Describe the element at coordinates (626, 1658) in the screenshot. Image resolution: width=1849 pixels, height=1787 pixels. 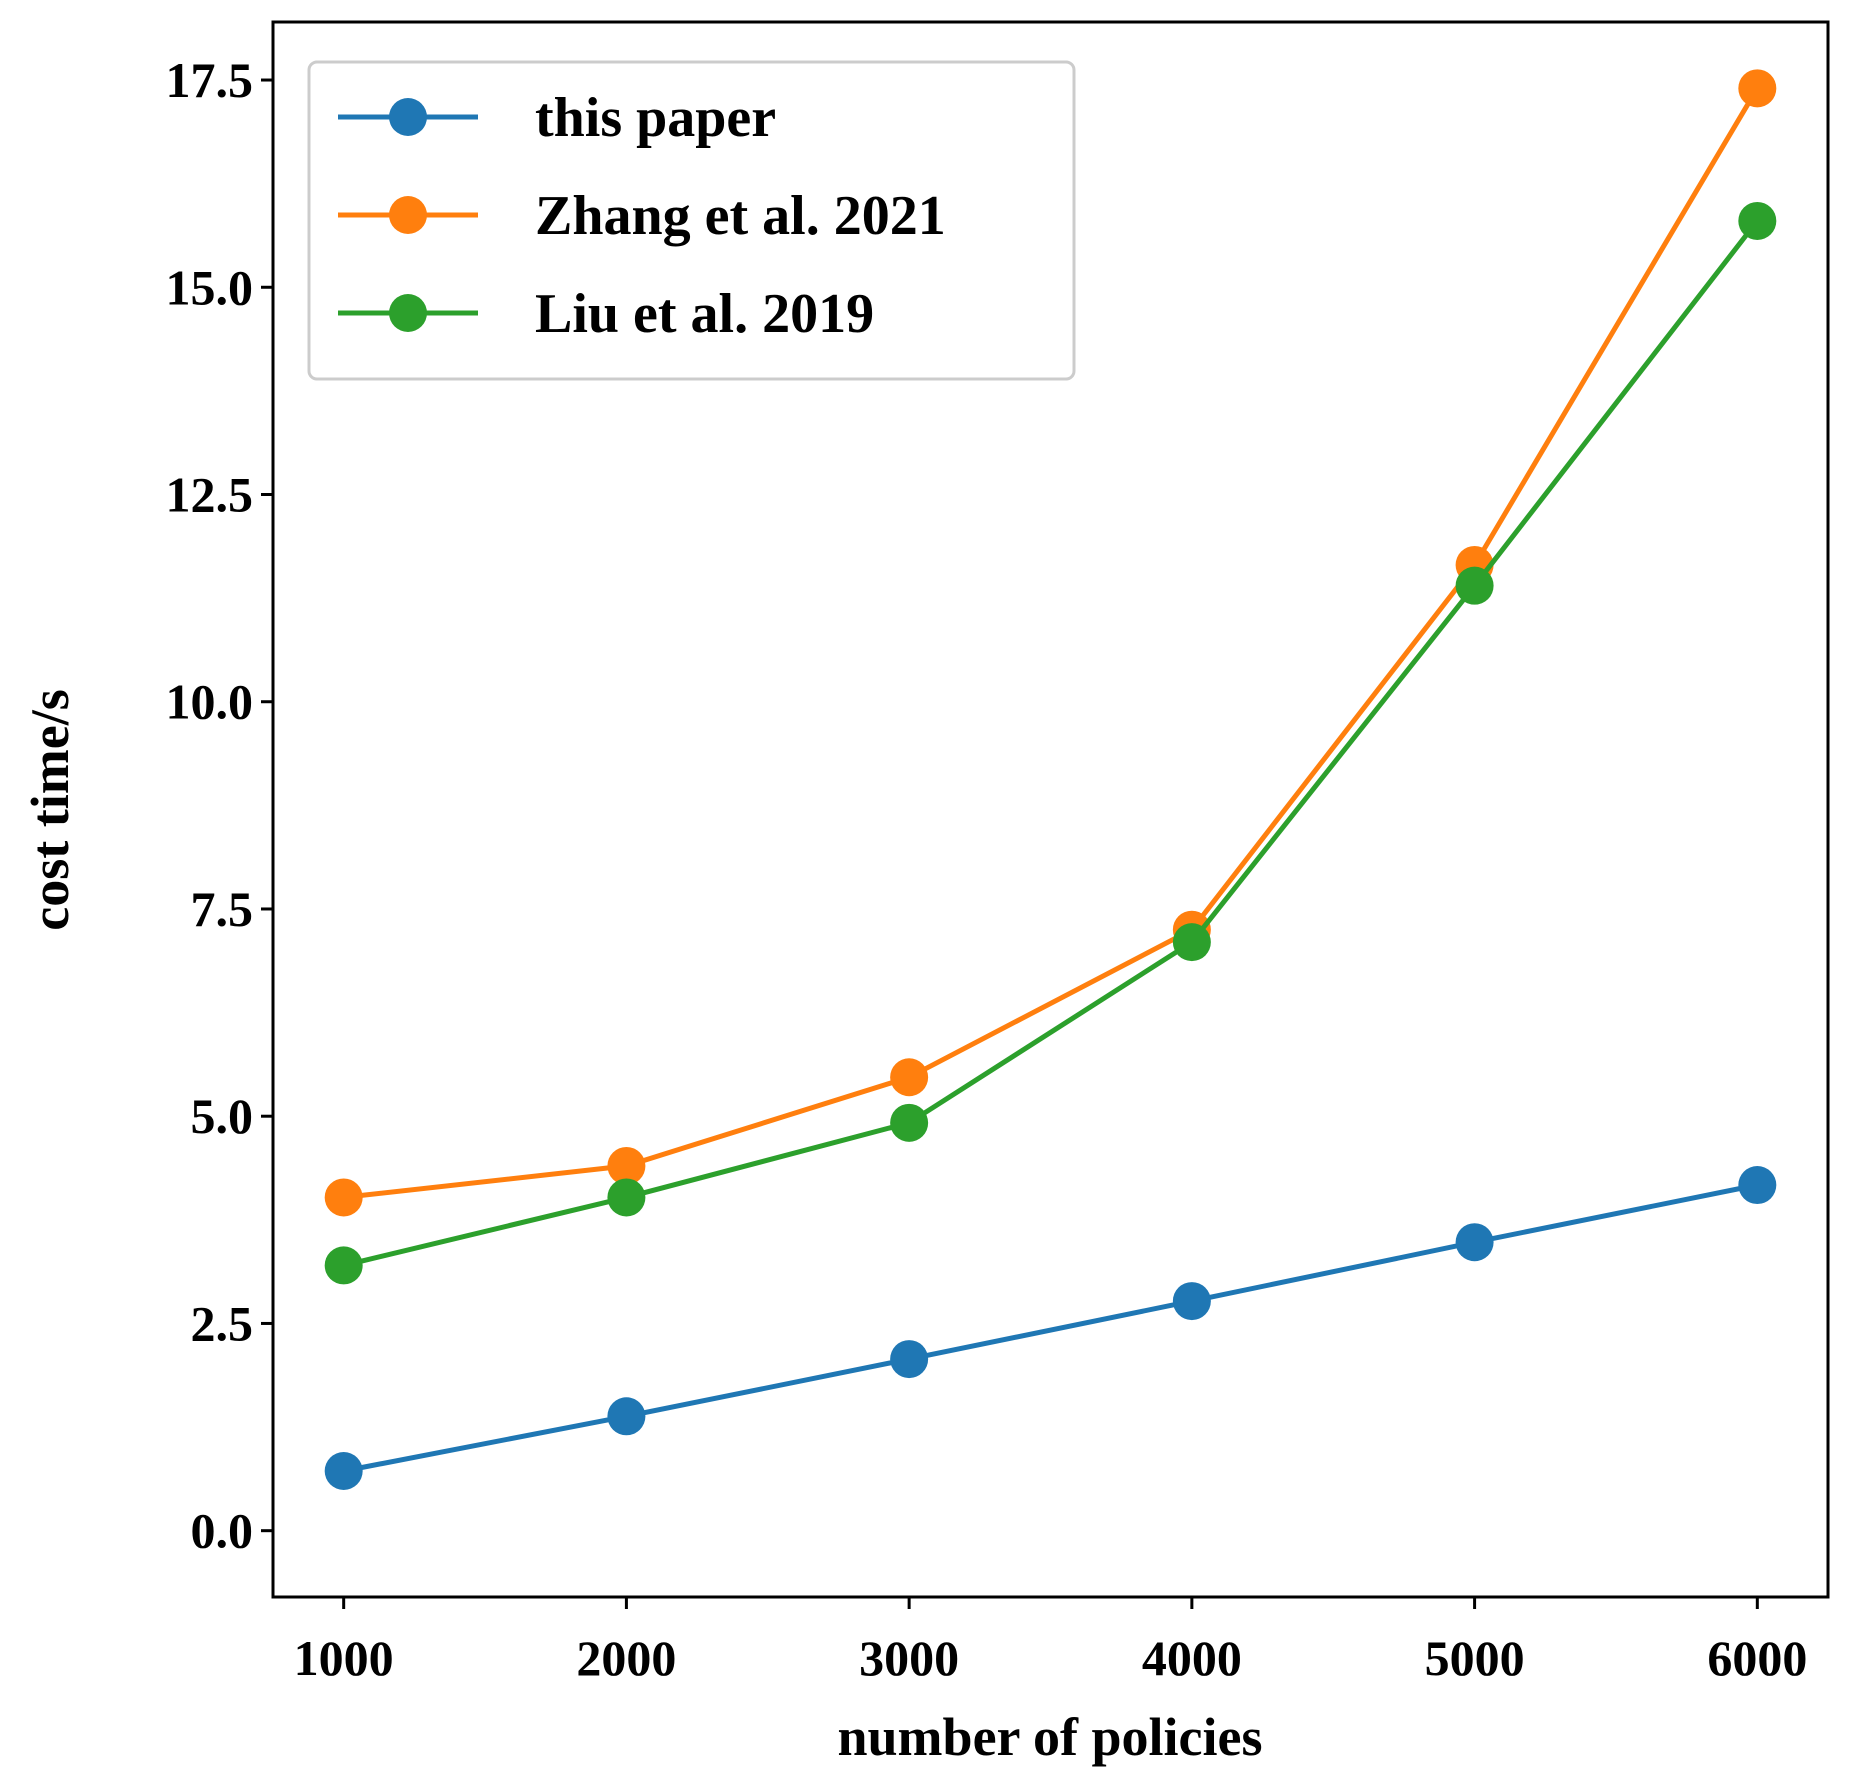
I see `x-tick-label: 2000` at that location.